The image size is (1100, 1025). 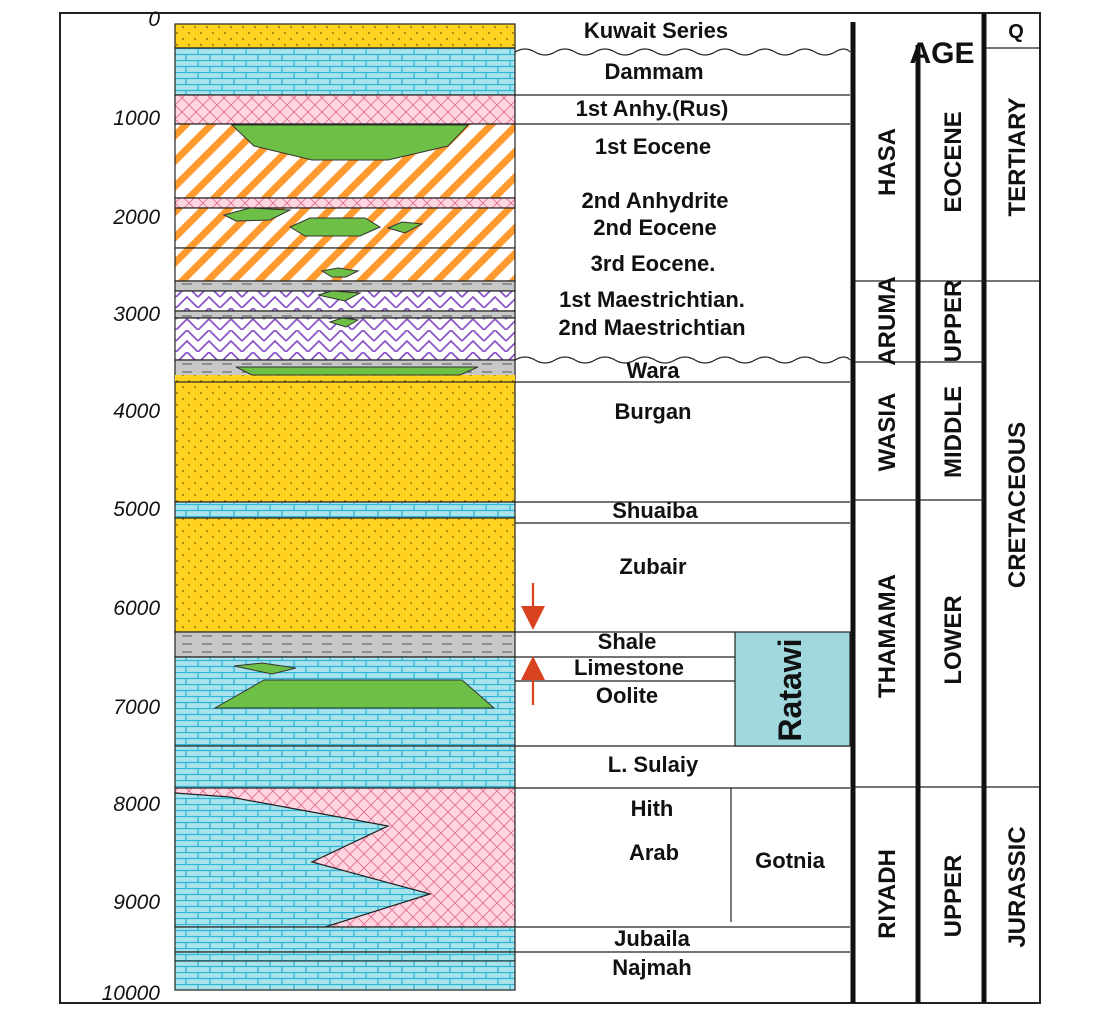 What do you see at coordinates (136, 411) in the screenshot?
I see `depth-tick-4000: 4000` at bounding box center [136, 411].